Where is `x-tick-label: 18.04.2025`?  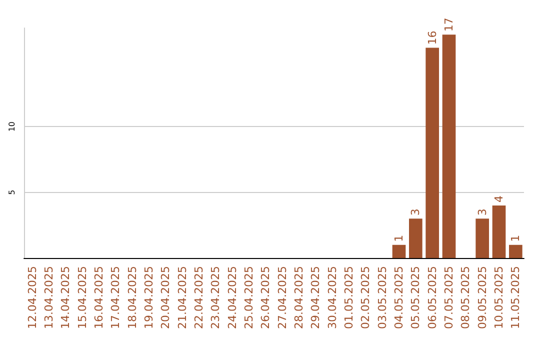
x-tick-label: 18.04.2025 is located at coordinates (132, 298).